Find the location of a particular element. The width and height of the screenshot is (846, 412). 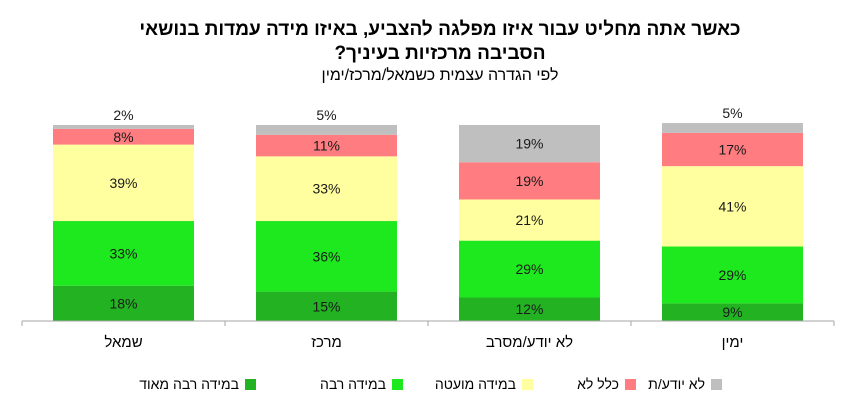

data-label: 12% is located at coordinates (529, 309).